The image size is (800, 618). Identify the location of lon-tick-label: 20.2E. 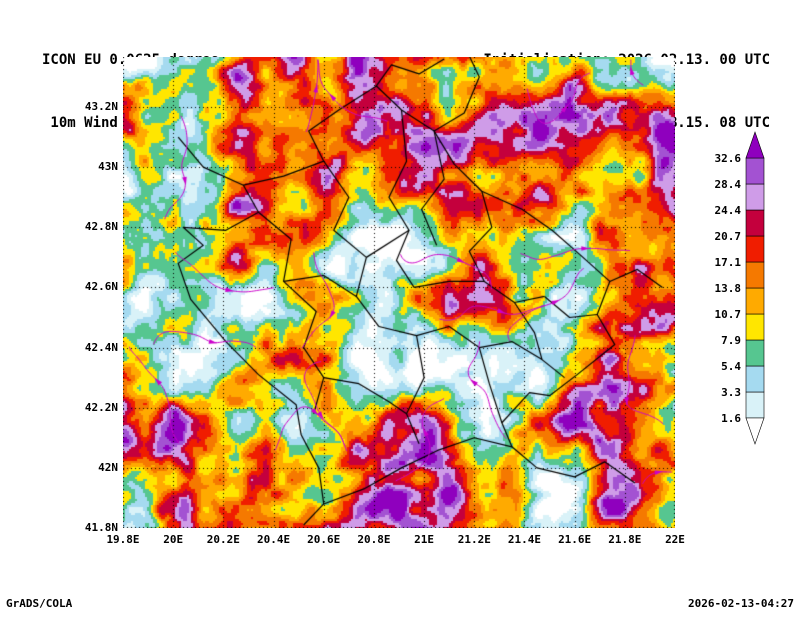
(223, 539).